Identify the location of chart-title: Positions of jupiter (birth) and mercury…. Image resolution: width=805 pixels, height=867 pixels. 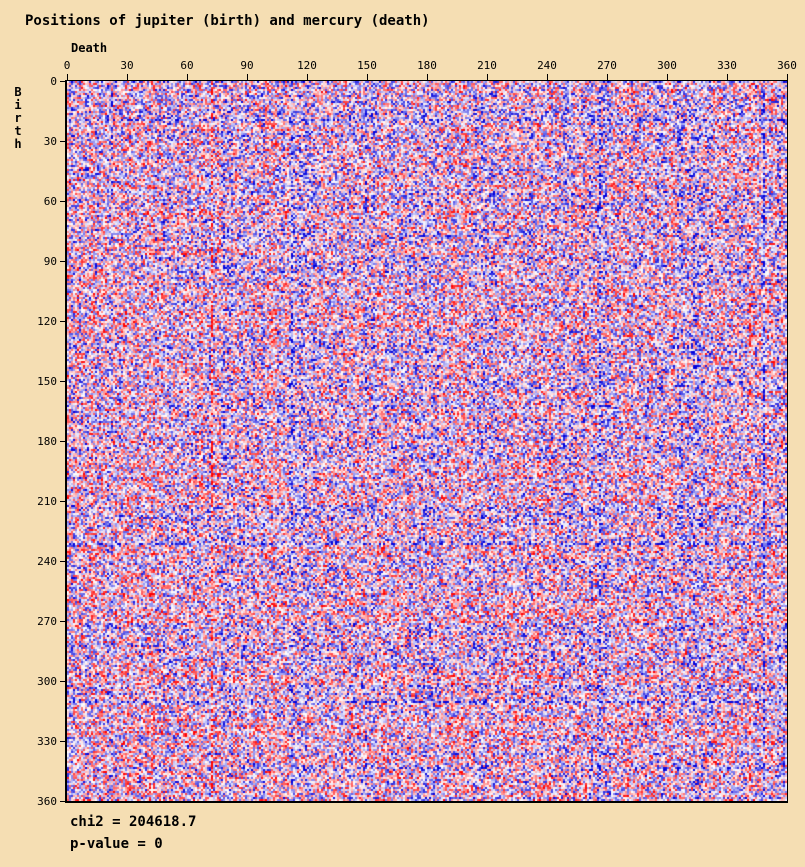
(227, 21).